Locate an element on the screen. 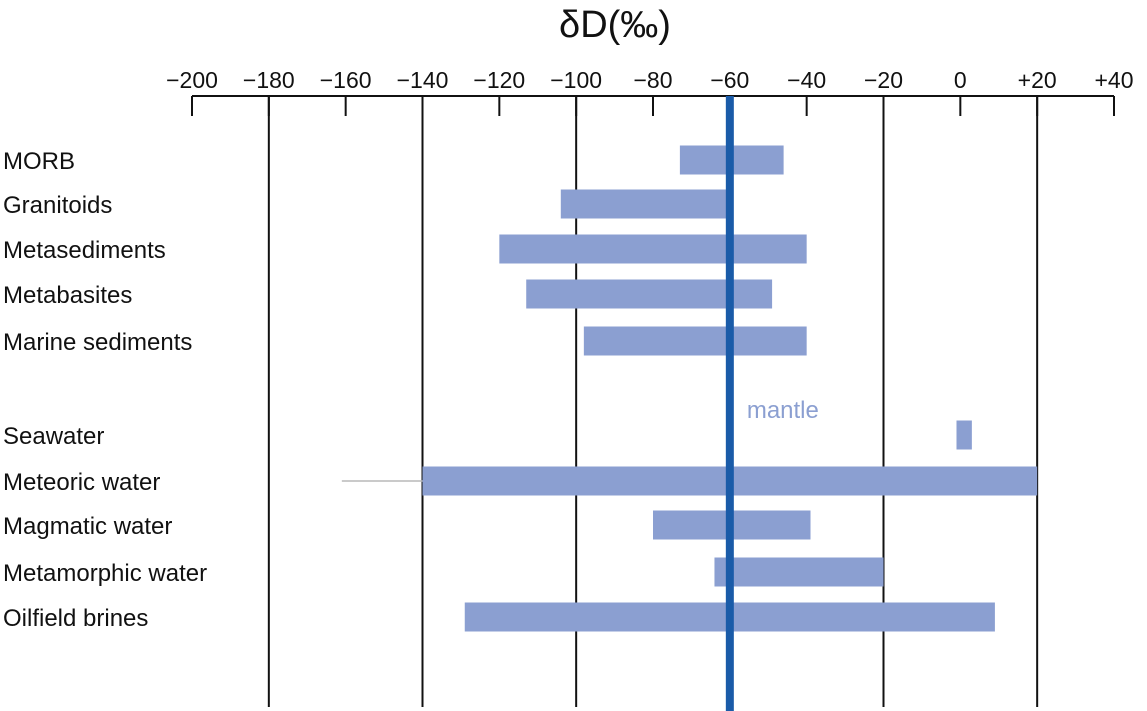  category-label: Metabasites is located at coordinates (67, 295).